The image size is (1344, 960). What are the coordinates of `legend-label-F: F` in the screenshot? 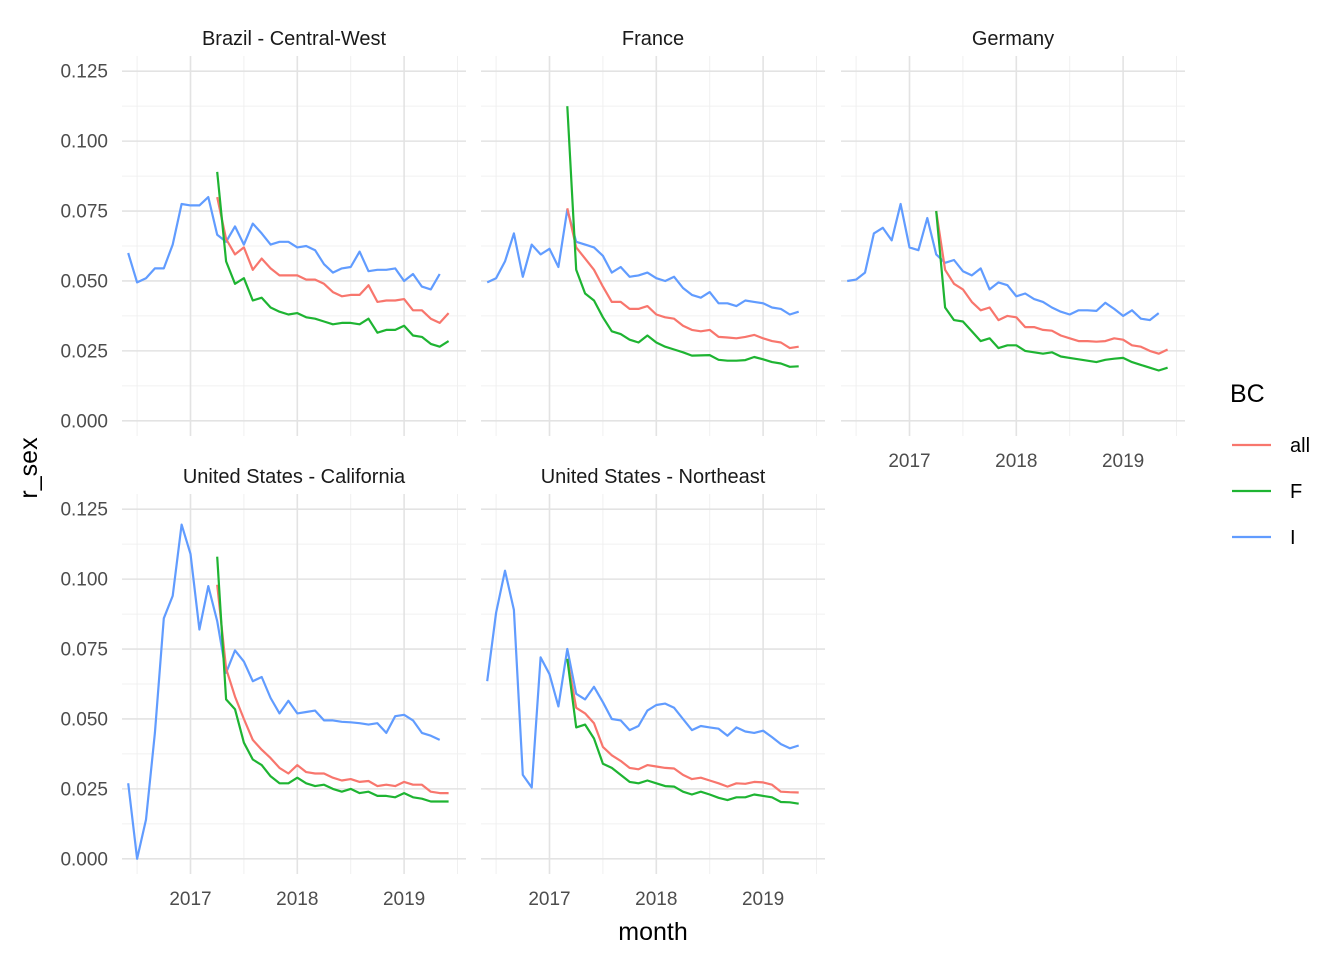 It's located at (1296, 492).